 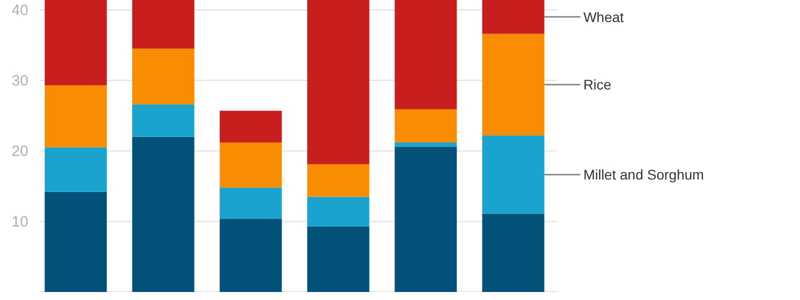 I want to click on y-tick-label: 10, so click(x=20, y=222).